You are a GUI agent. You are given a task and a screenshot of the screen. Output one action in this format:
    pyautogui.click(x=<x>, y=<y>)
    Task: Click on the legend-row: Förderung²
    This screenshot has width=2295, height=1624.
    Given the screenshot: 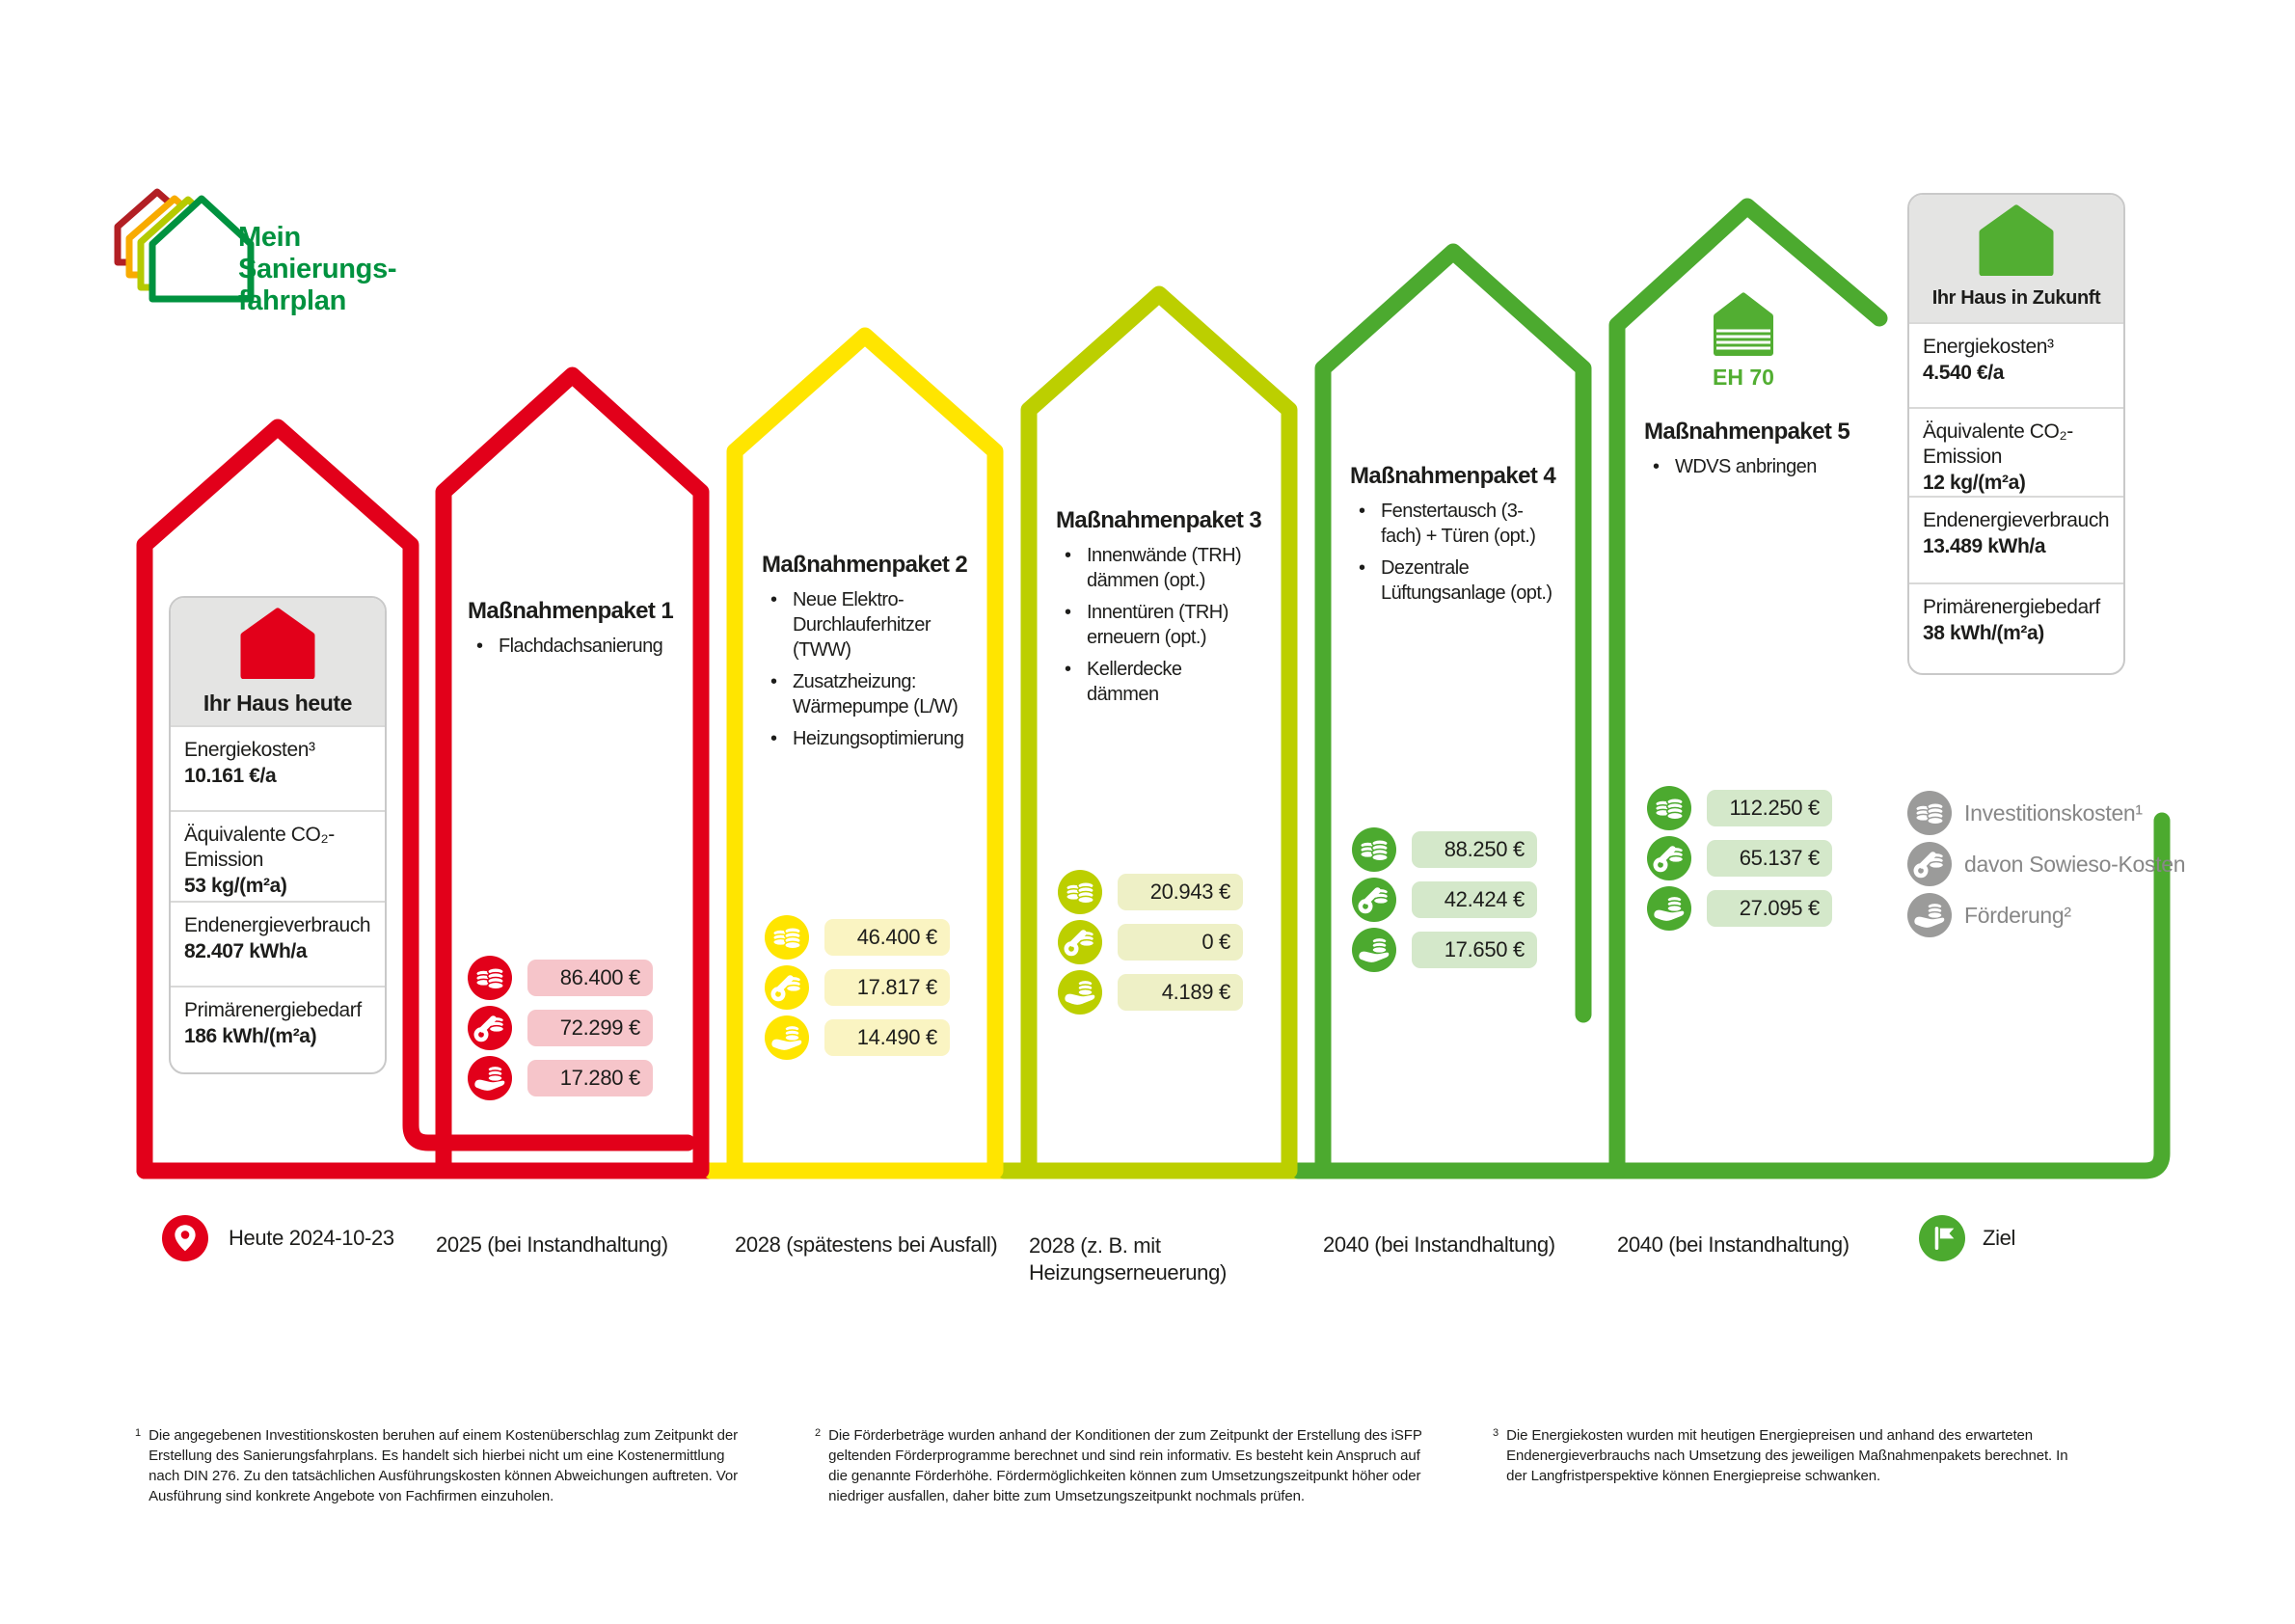 What is the action you would take?
    pyautogui.click(x=2046, y=915)
    